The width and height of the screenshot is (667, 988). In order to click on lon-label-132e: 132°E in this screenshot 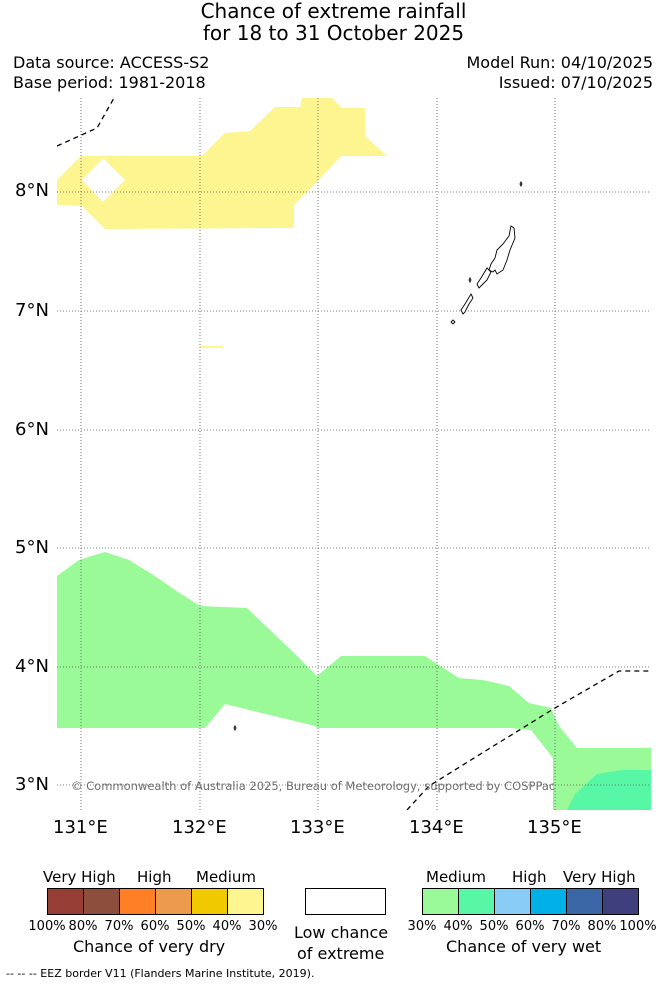, I will do `click(199, 827)`.